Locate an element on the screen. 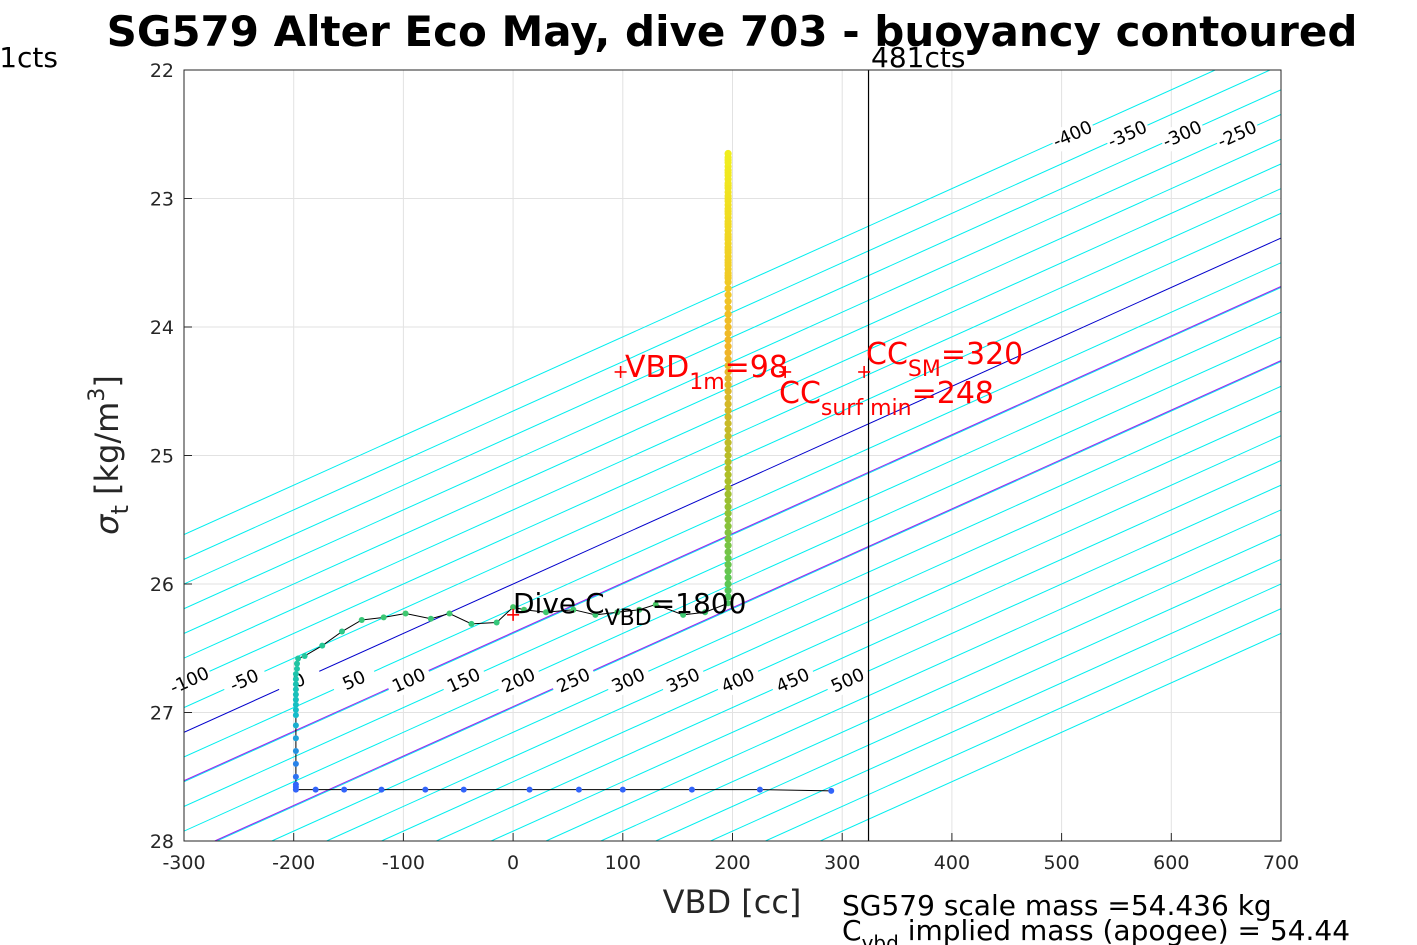  contour-label: -250 is located at coordinates (1237, 135).